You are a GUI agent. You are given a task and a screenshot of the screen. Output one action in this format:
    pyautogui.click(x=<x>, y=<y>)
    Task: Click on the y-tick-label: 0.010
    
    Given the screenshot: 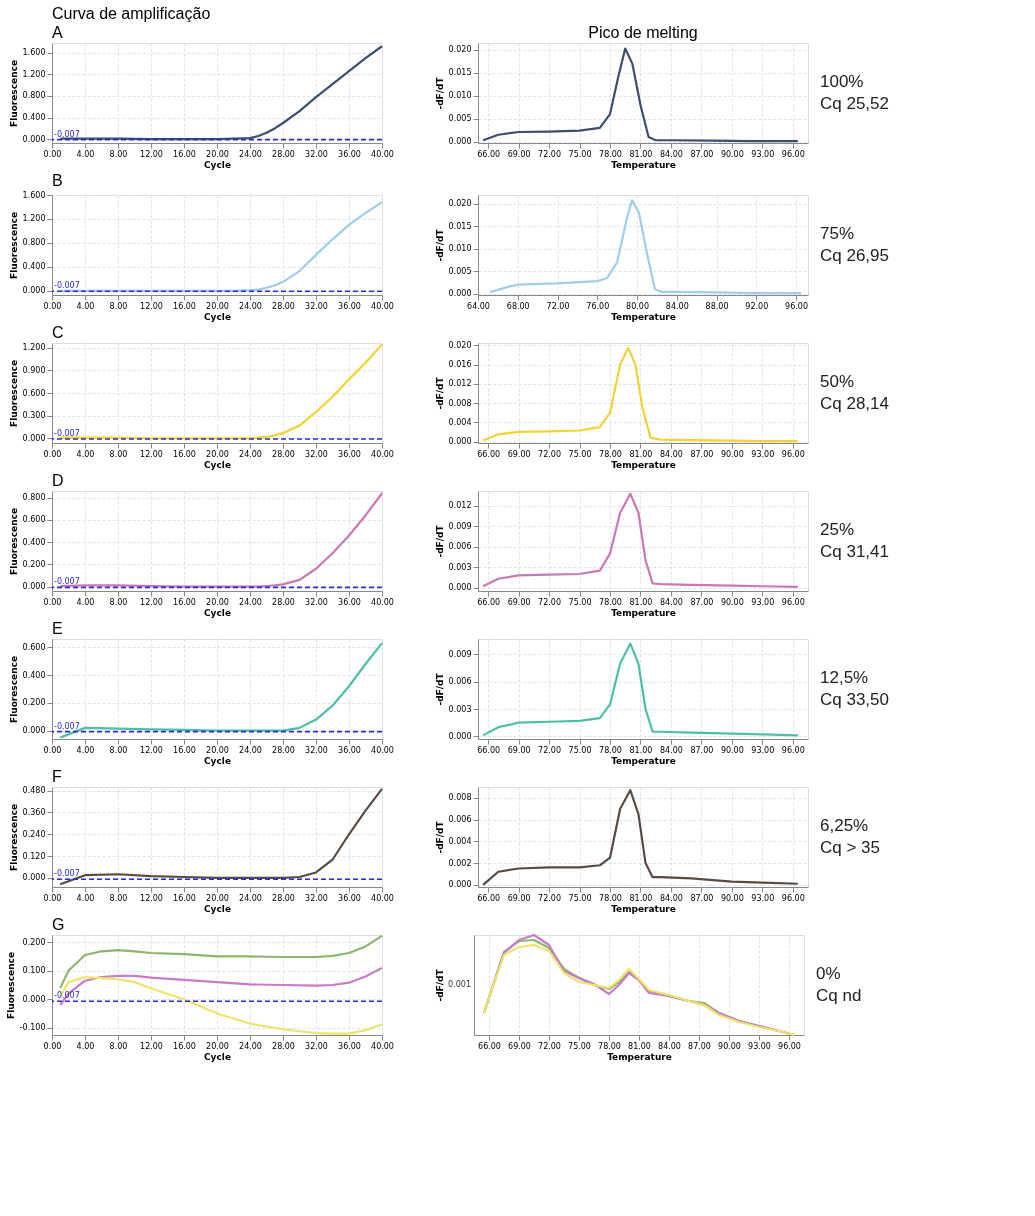 What is the action you would take?
    pyautogui.click(x=460, y=249)
    